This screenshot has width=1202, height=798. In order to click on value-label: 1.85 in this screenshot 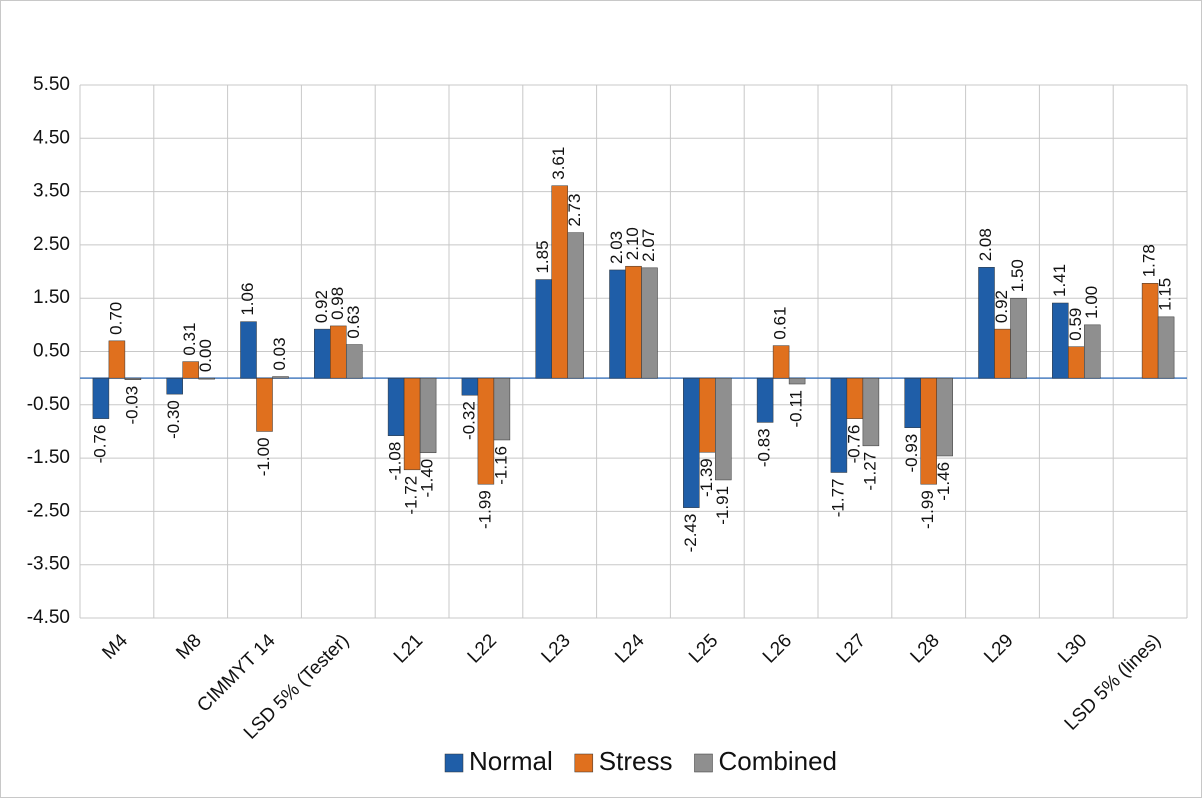, I will do `click(542, 256)`.